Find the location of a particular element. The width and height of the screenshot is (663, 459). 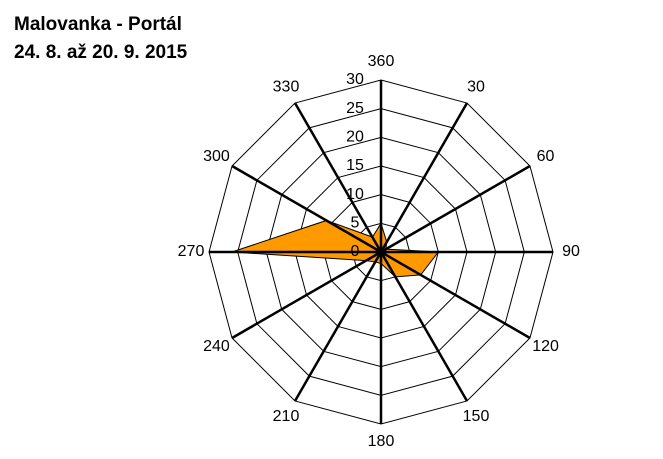

angle-label: 210 is located at coordinates (286, 416).